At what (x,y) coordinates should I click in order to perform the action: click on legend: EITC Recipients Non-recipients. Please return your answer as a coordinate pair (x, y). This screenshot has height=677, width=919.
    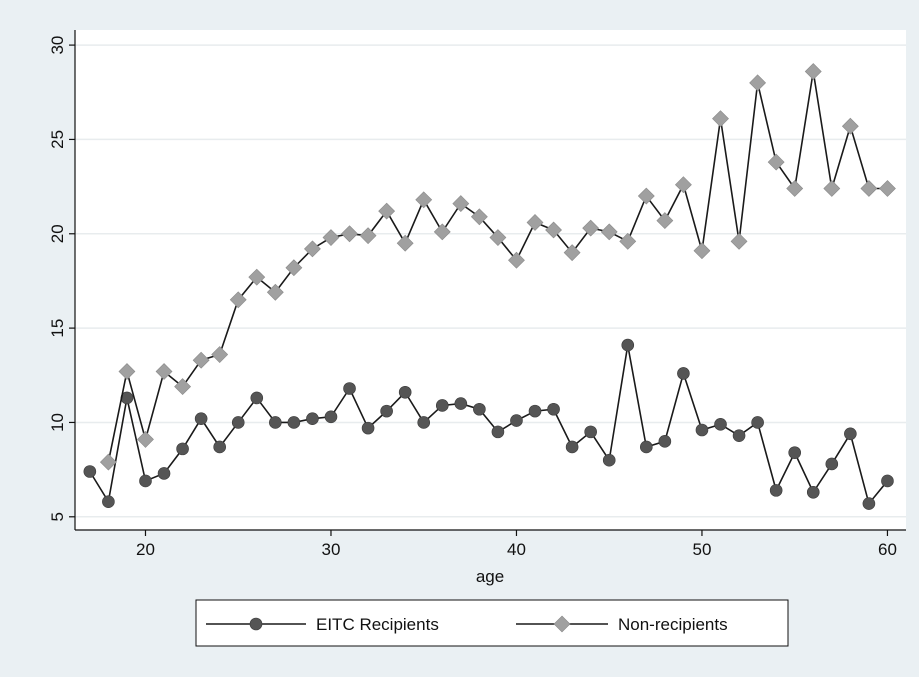
    Looking at the image, I should click on (492, 623).